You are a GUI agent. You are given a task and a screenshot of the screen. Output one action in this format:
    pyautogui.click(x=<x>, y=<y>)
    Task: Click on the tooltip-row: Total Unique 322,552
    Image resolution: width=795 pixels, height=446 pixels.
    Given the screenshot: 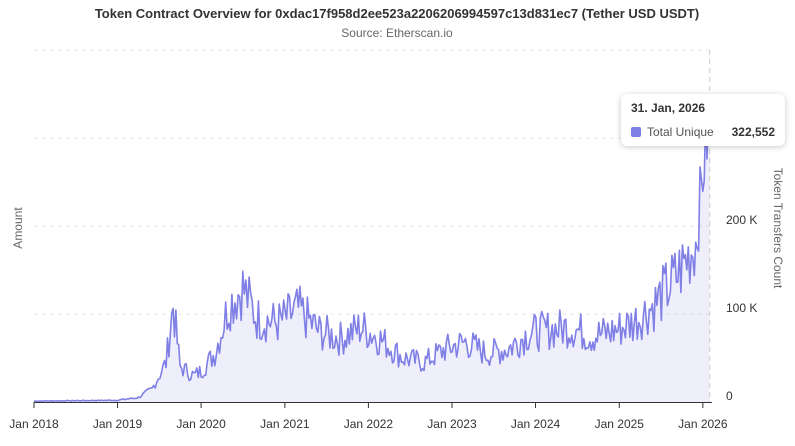 What is the action you would take?
    pyautogui.click(x=703, y=132)
    